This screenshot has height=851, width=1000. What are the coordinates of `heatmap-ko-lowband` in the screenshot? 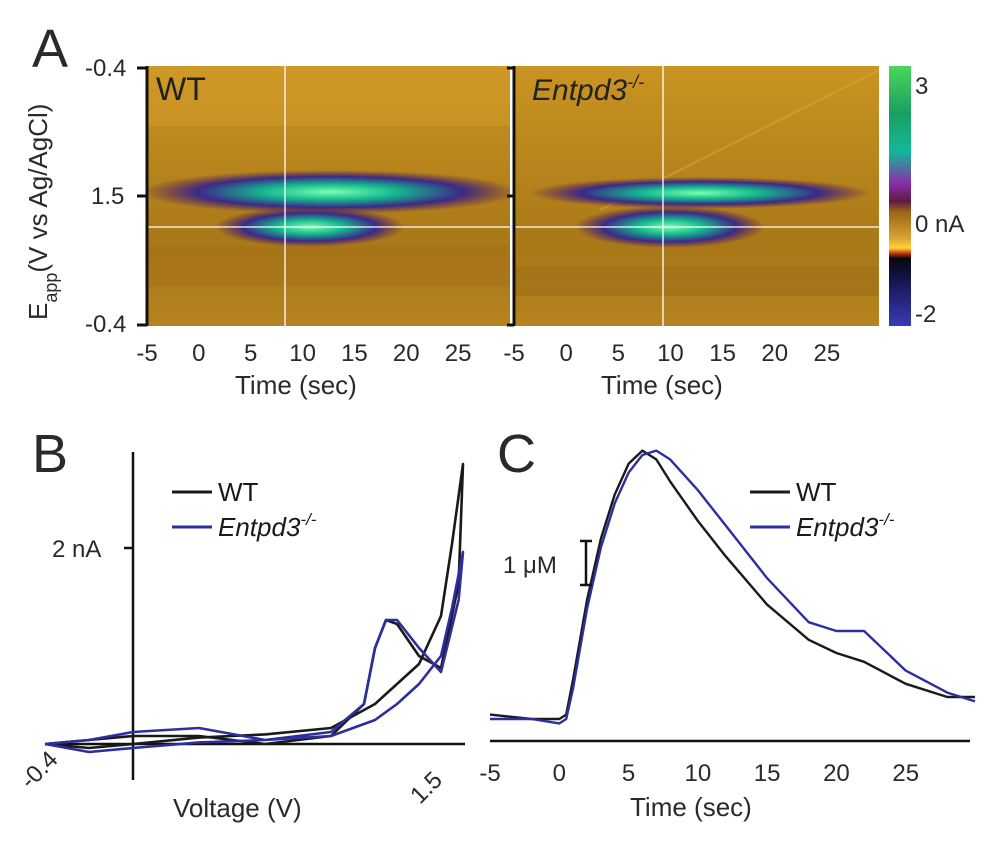 It's located at (696, 281).